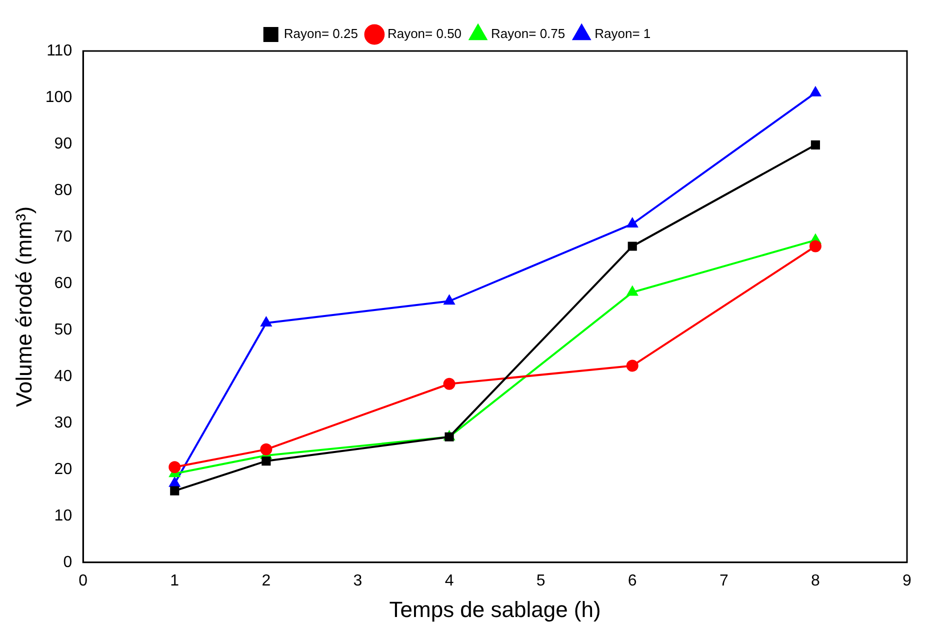 Image resolution: width=935 pixels, height=639 pixels. Describe the element at coordinates (63, 190) in the screenshot. I see `y-tick-label: 80` at that location.